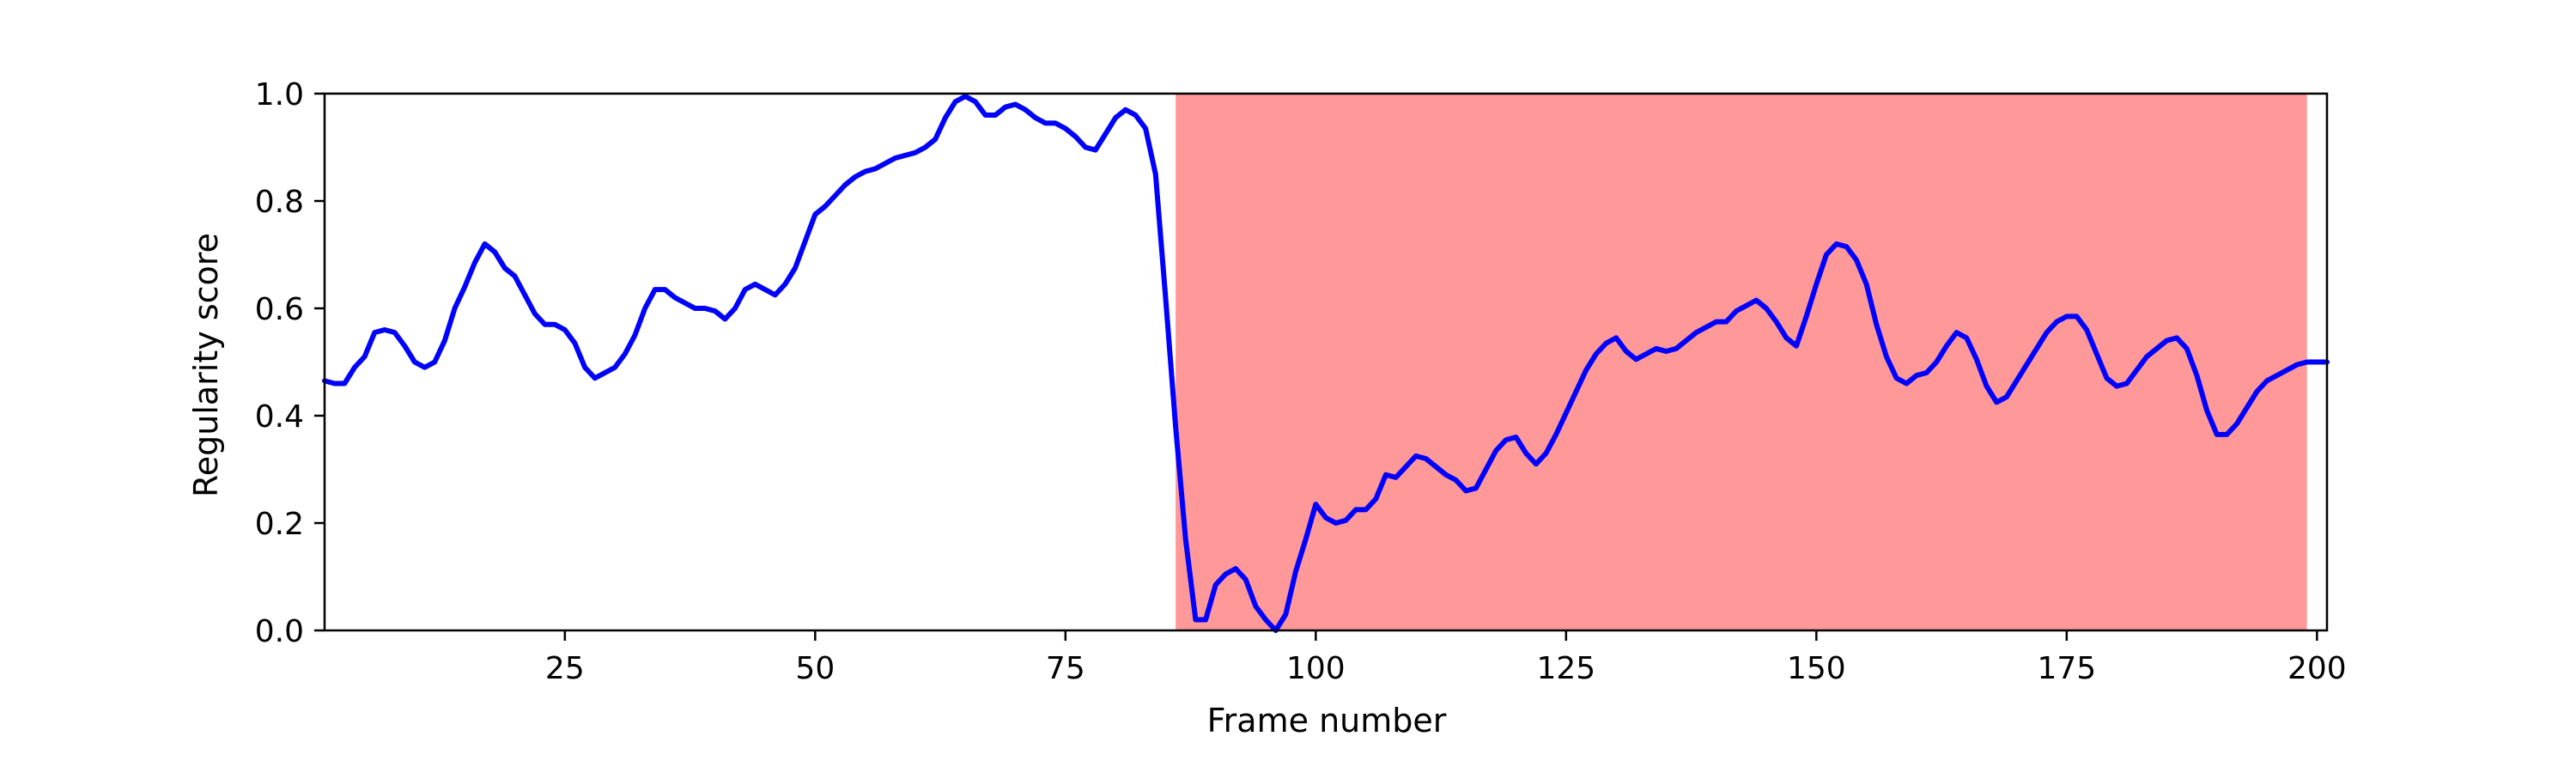 The height and width of the screenshot is (773, 2576). What do you see at coordinates (815, 668) in the screenshot?
I see `x-tick-label: 50` at bounding box center [815, 668].